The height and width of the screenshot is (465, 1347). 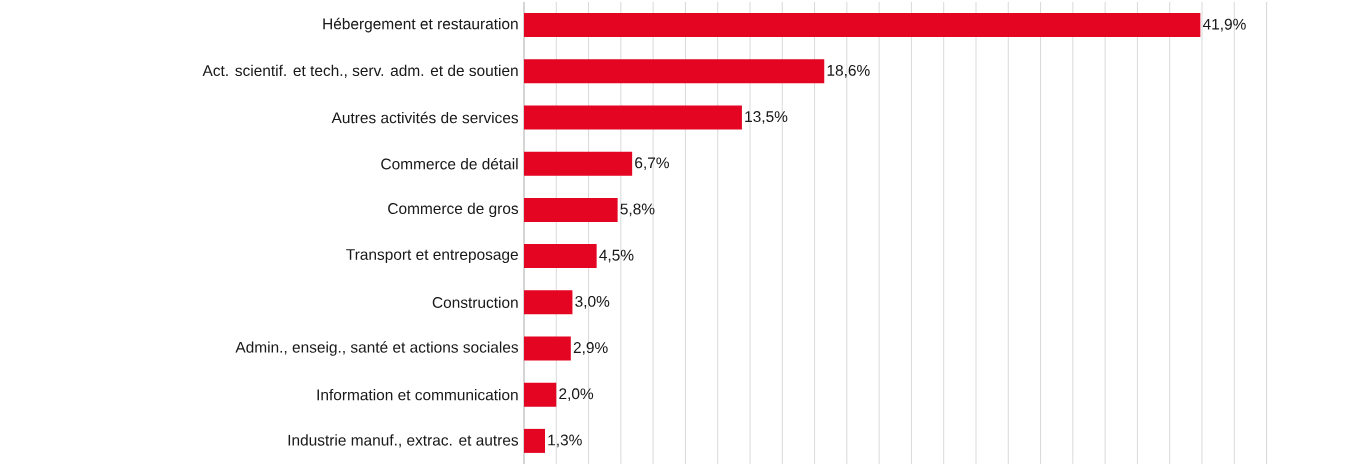 What do you see at coordinates (652, 164) in the screenshot?
I see `data-label: 6,7%` at bounding box center [652, 164].